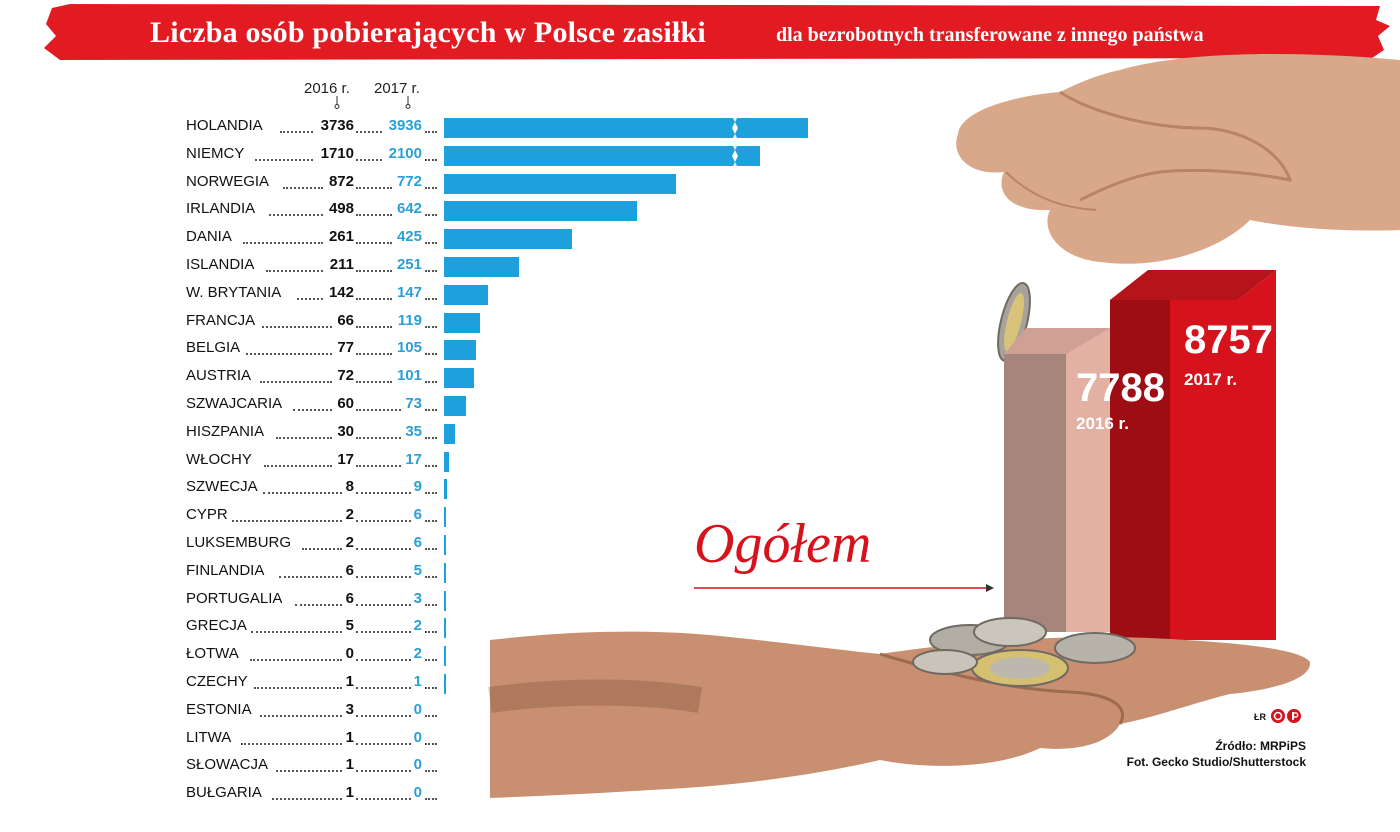 This screenshot has width=1400, height=832. What do you see at coordinates (397, 88) in the screenshot?
I see `column-header-2017: 2017 r.` at bounding box center [397, 88].